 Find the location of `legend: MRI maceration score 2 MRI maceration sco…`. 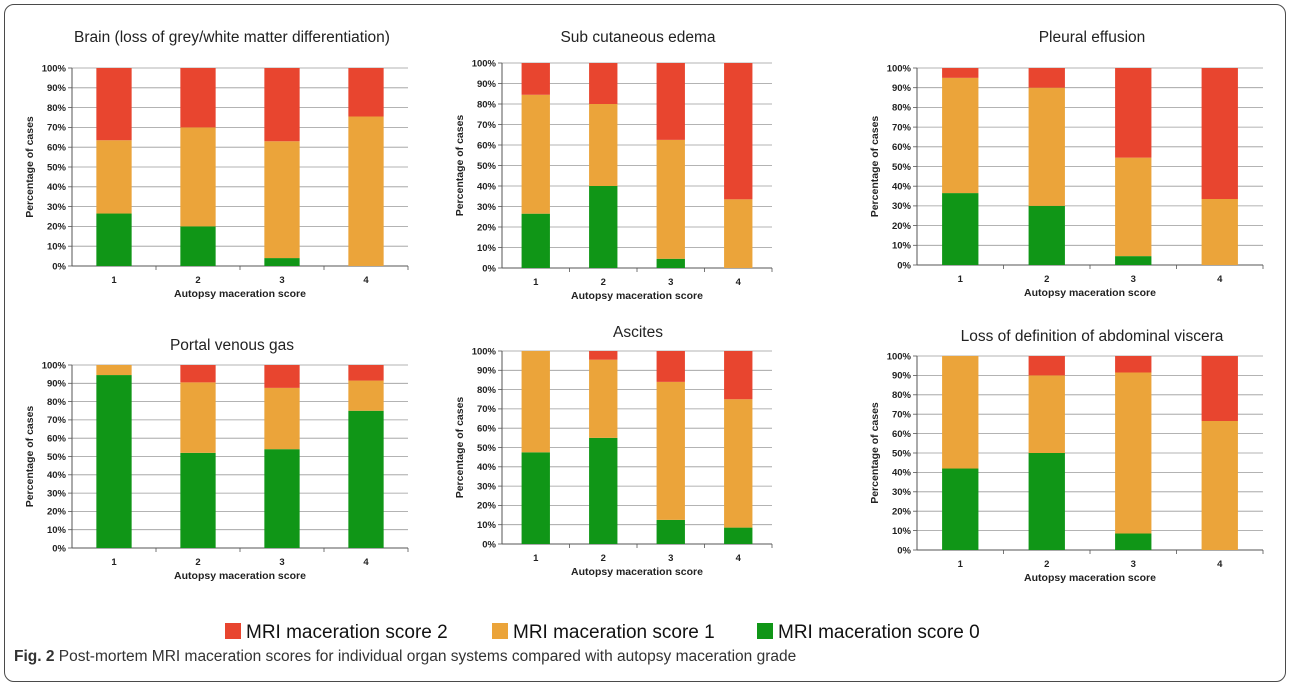

legend: MRI maceration score 2 MRI maceration sco… is located at coordinates (602, 632).